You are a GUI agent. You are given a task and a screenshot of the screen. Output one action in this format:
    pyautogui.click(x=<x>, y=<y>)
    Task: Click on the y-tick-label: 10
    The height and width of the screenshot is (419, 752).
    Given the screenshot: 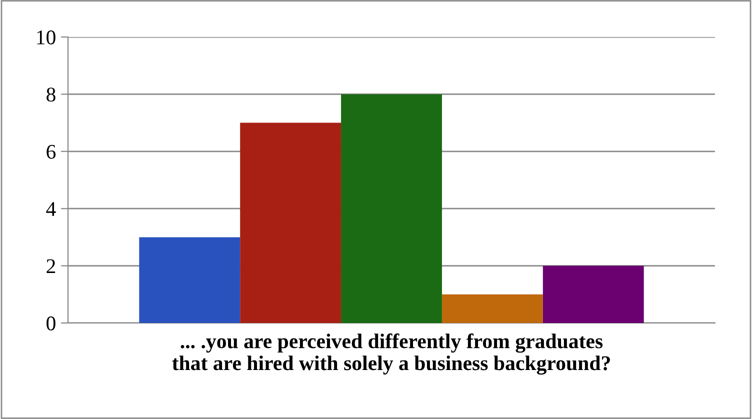 What is the action you would take?
    pyautogui.click(x=46, y=37)
    